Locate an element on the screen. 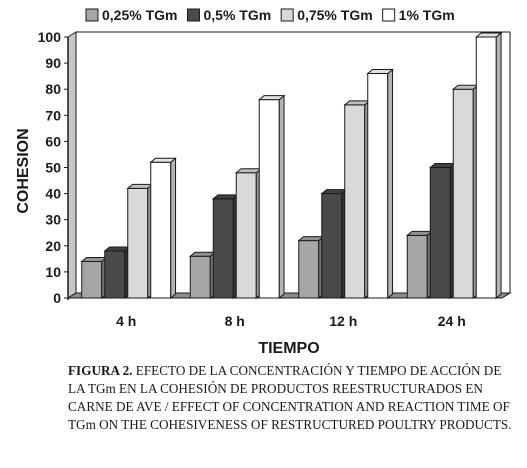 This screenshot has width=527, height=468. legend-label: 1% TGm is located at coordinates (427, 15).